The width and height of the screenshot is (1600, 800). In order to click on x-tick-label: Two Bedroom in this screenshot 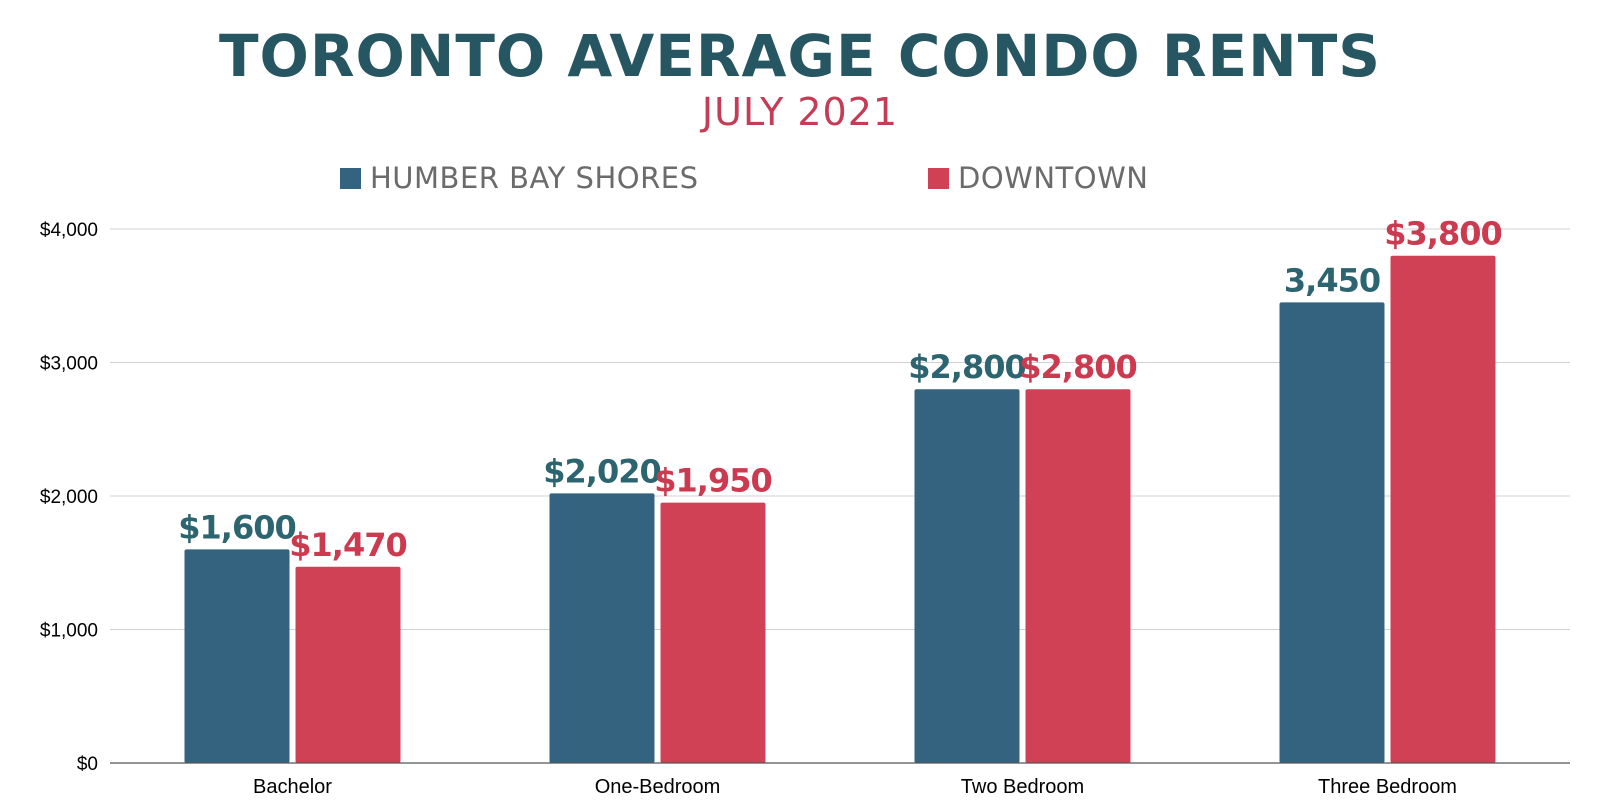, I will do `click(1022, 787)`.